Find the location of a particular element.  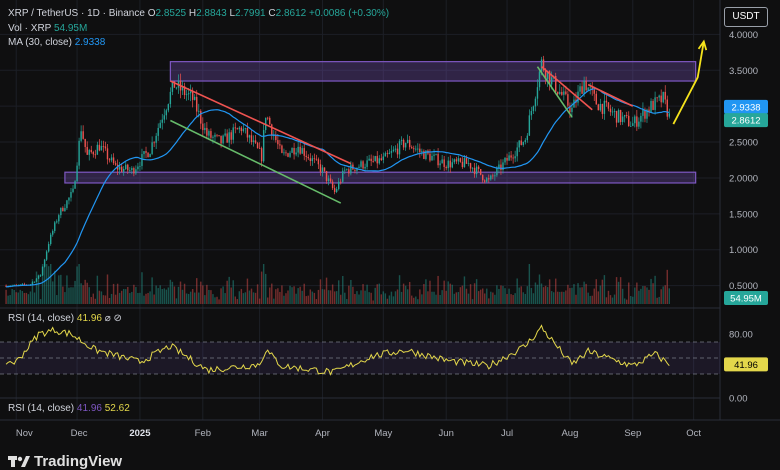

rsi-footer-value1: 41.96 is located at coordinates (89, 408).